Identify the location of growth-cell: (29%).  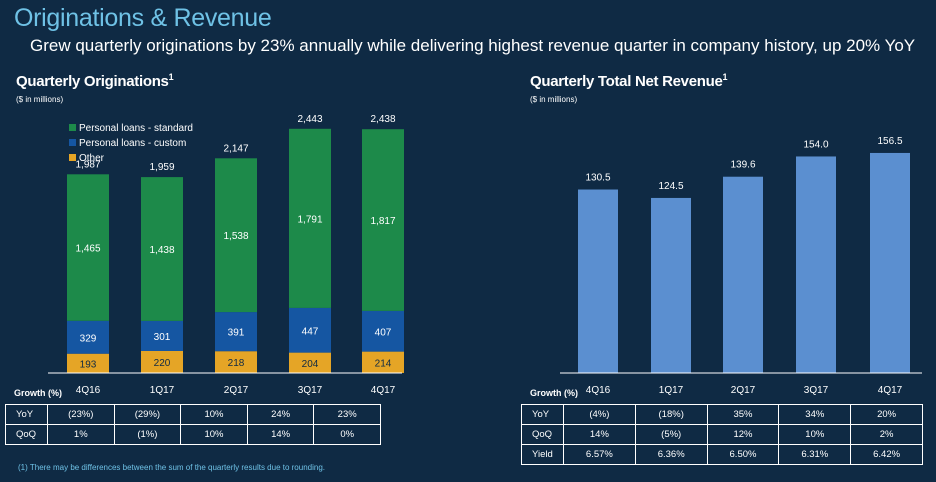
(147, 414).